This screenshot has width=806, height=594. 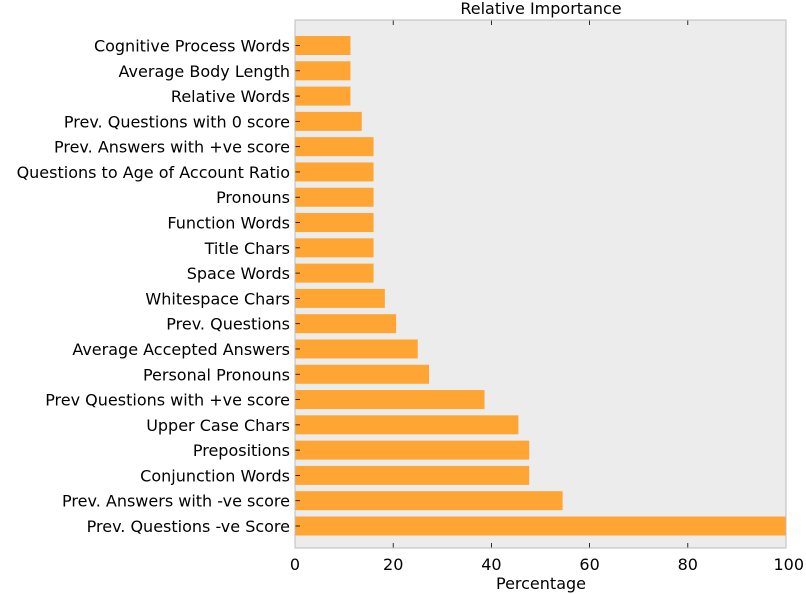 I want to click on chart-title: Relative Importance, so click(x=540, y=9).